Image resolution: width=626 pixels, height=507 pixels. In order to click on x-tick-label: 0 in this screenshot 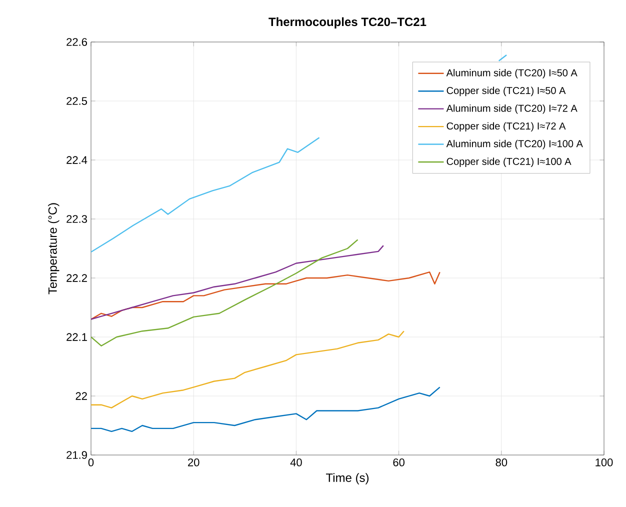, I will do `click(91, 462)`.